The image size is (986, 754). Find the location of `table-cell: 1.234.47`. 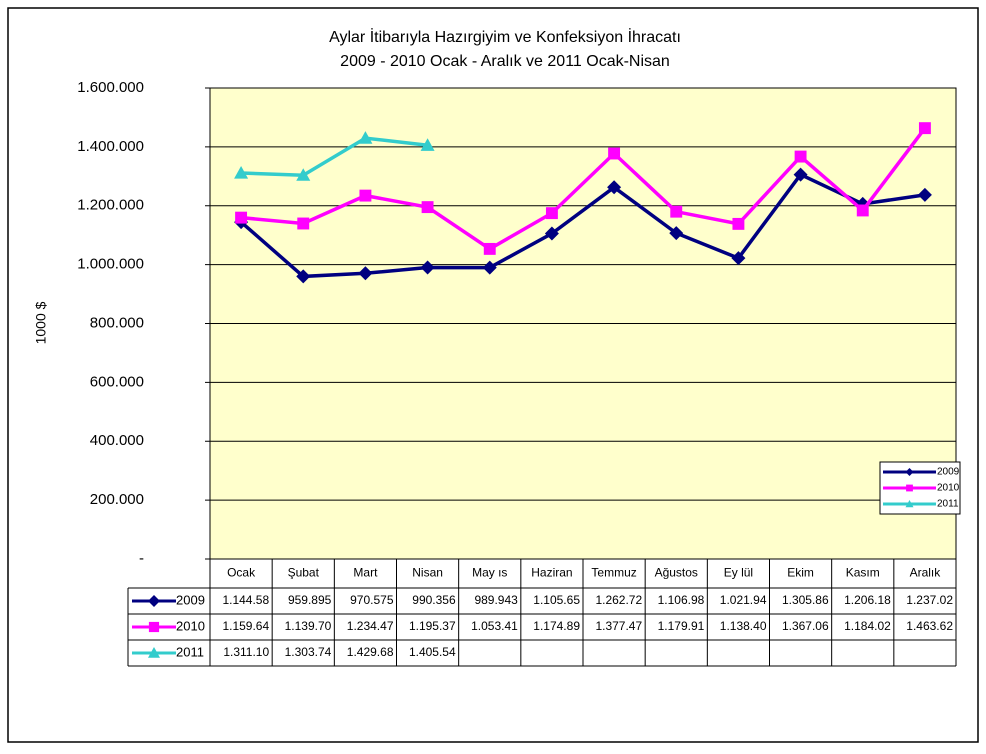

table-cell: 1.234.47 is located at coordinates (370, 626).